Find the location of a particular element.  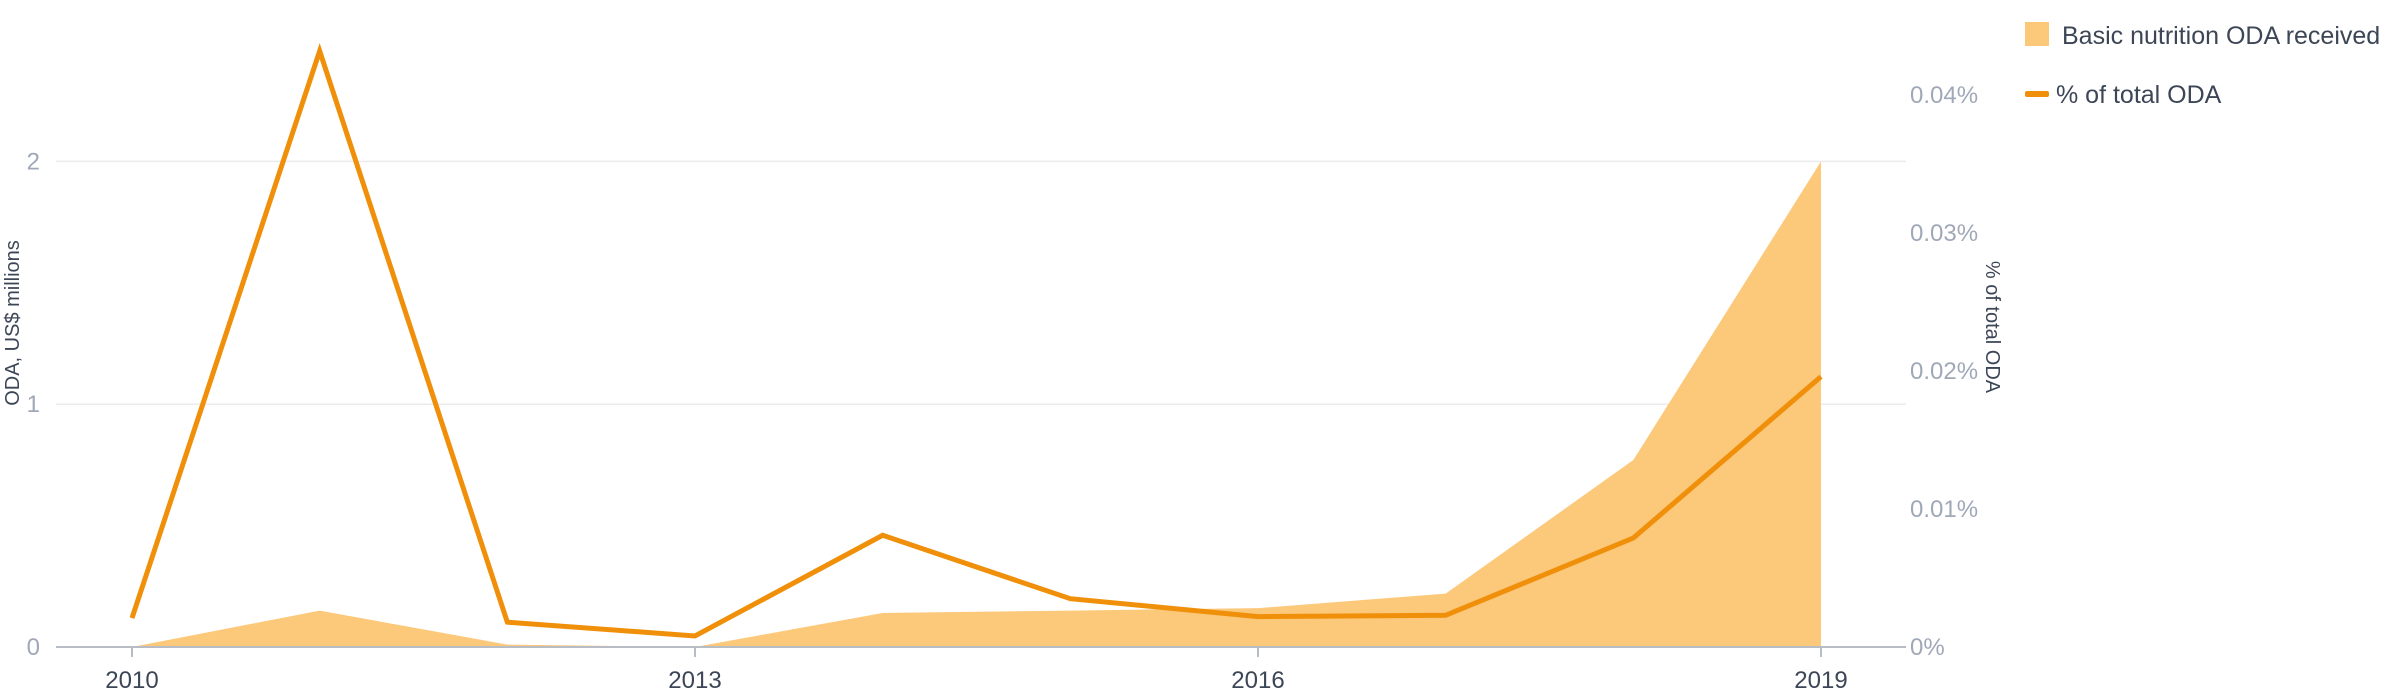

left-tick-label: 1 is located at coordinates (33, 404).